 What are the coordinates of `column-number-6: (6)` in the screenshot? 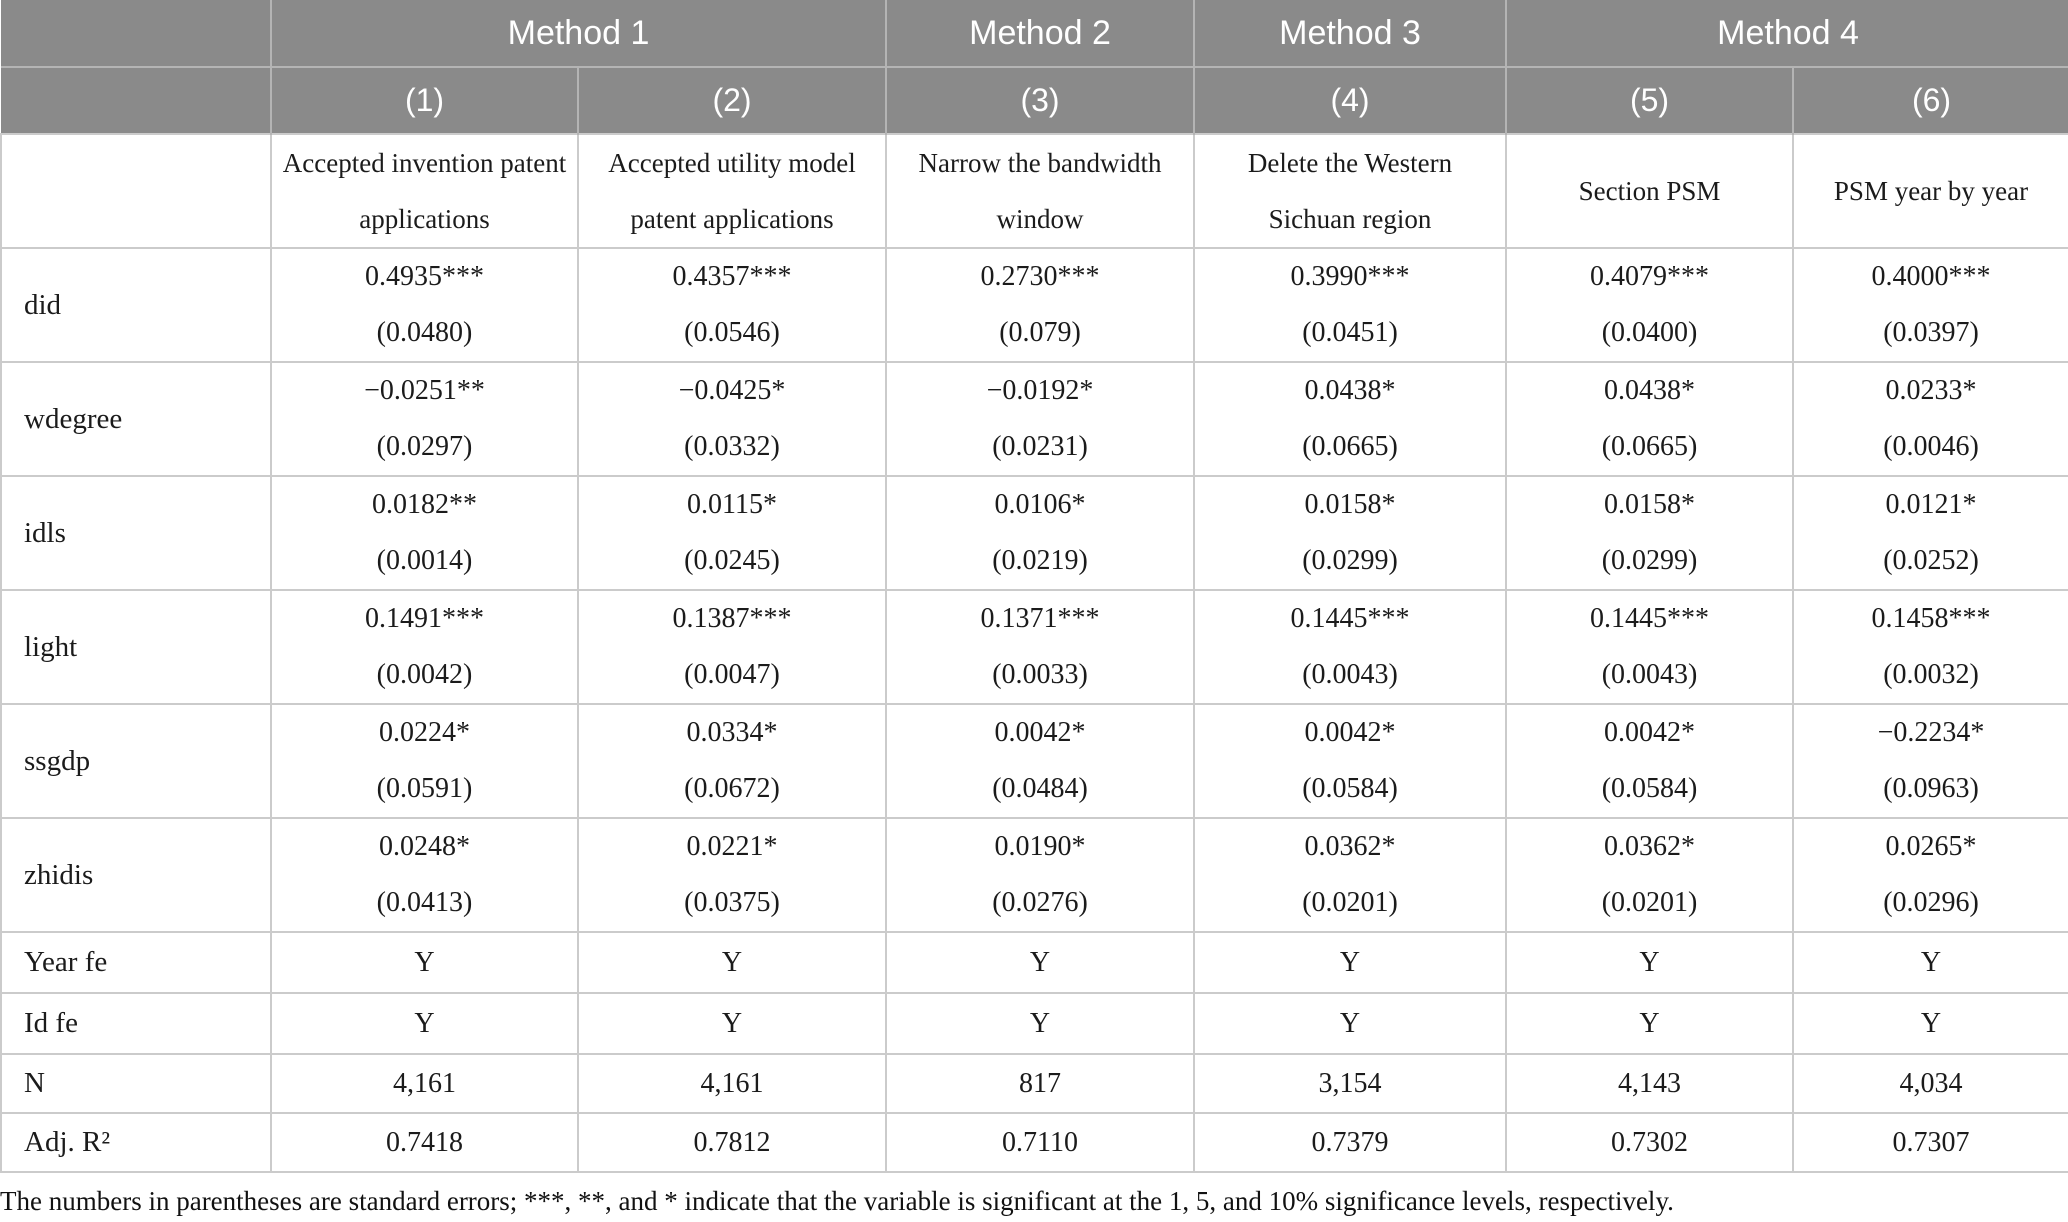 It's located at (1930, 100).